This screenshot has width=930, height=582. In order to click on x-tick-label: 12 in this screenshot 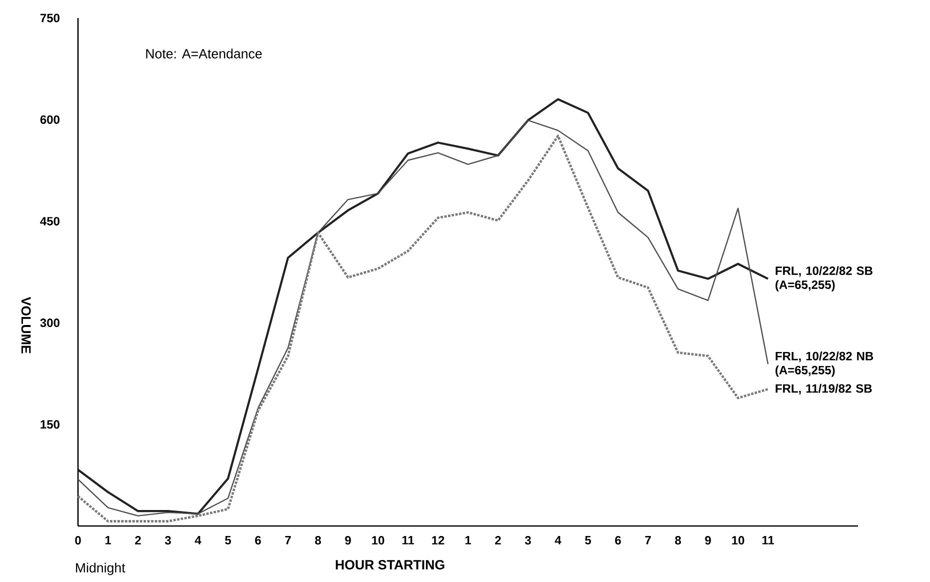, I will do `click(438, 540)`.